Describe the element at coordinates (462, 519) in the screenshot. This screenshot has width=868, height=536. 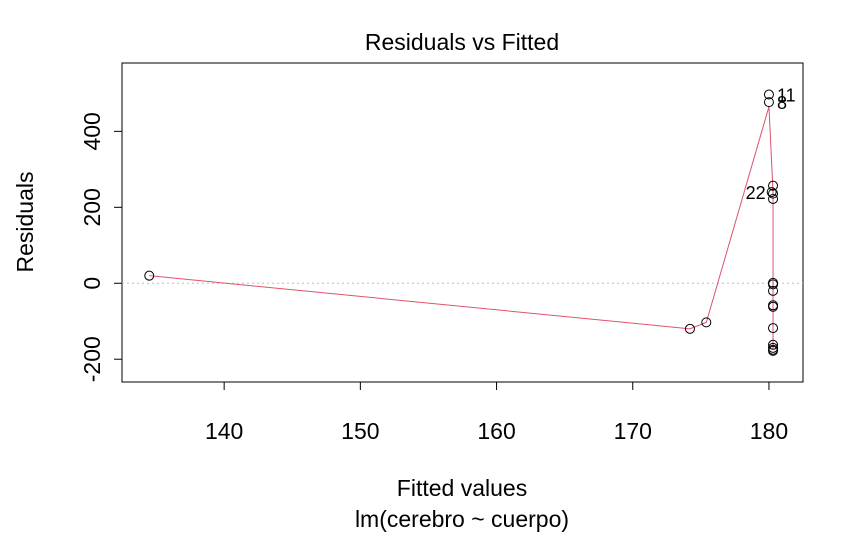
I see `model-subtitle: lm(cerebro ~ cuerpo)` at that location.